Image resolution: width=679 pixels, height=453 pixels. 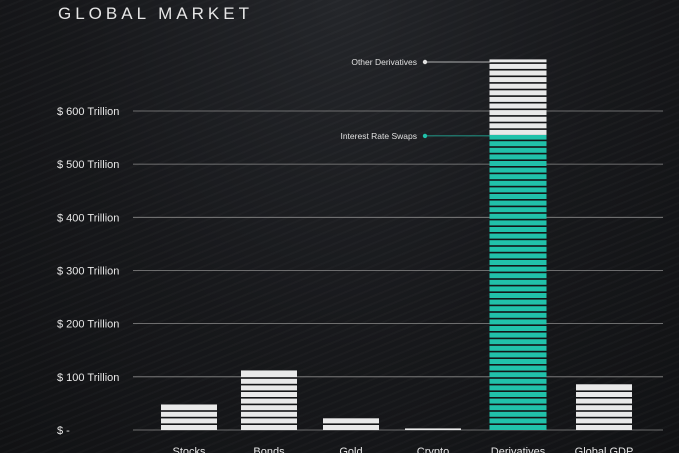 I want to click on y-tick-label: $ 600 Trillion, so click(x=88, y=112).